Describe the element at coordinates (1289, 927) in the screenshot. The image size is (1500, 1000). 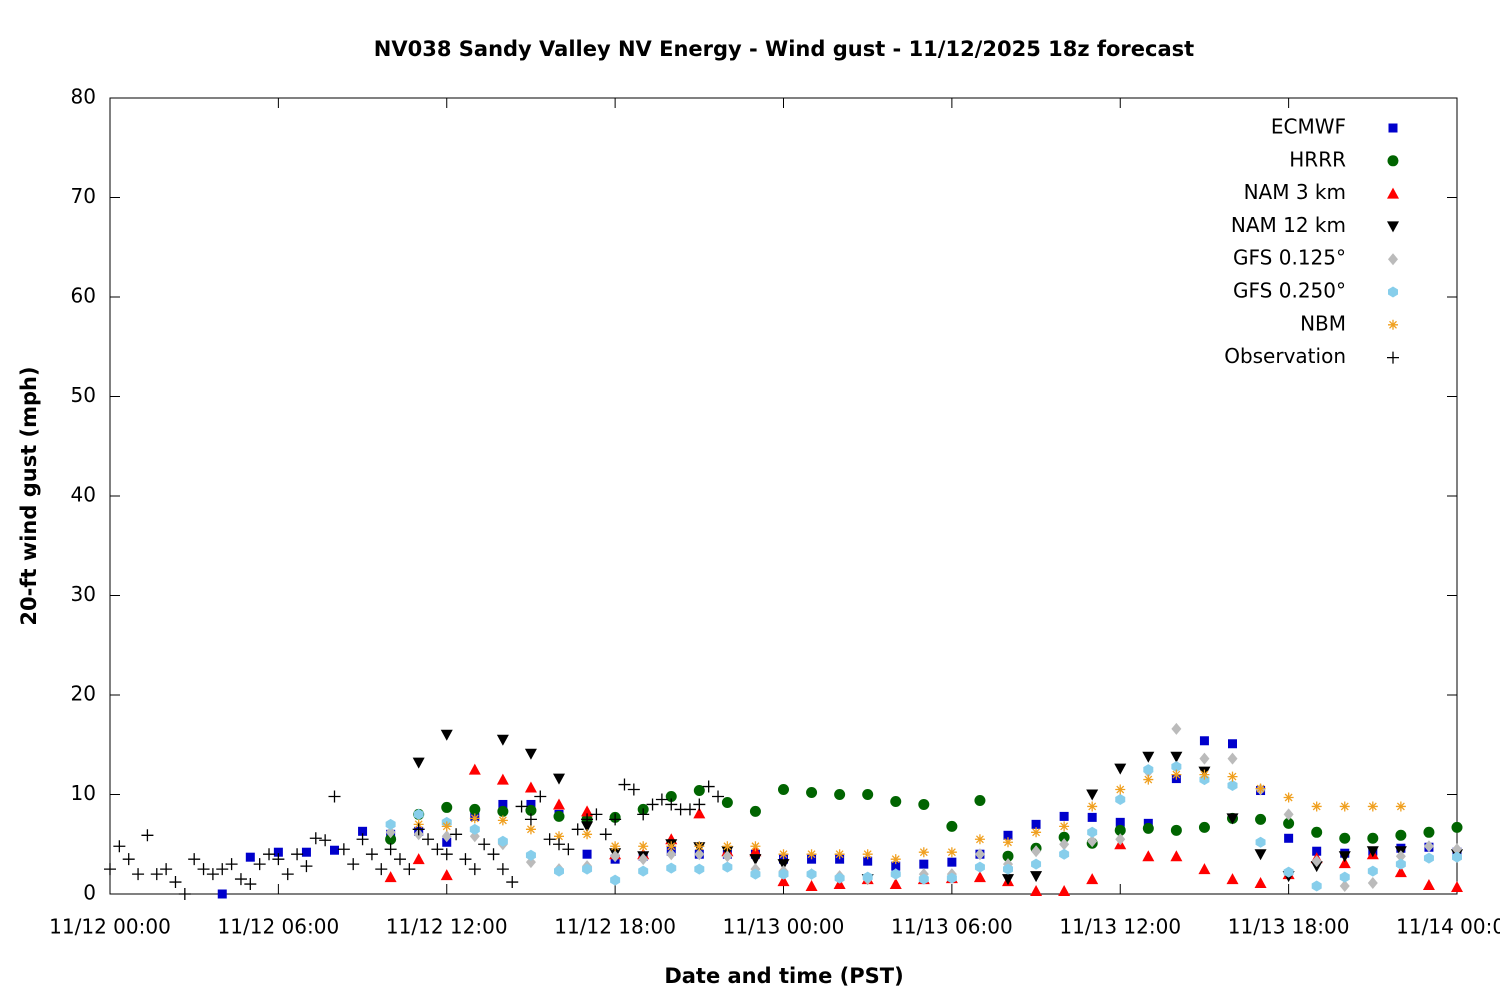
I see `x-tick-label: 11/13 18:00` at that location.